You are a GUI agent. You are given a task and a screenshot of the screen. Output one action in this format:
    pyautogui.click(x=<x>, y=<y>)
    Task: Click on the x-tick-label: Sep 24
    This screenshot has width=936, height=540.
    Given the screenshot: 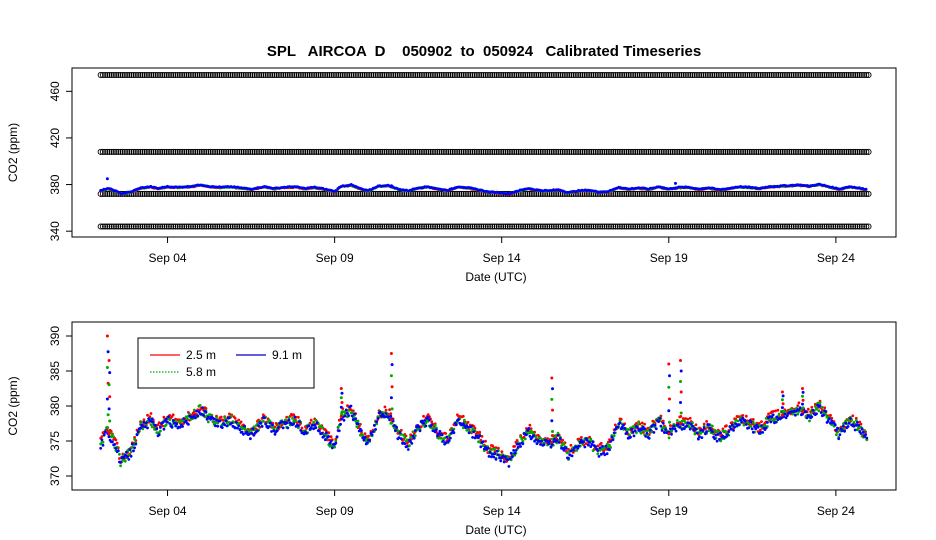 What is the action you would take?
    pyautogui.click(x=836, y=511)
    